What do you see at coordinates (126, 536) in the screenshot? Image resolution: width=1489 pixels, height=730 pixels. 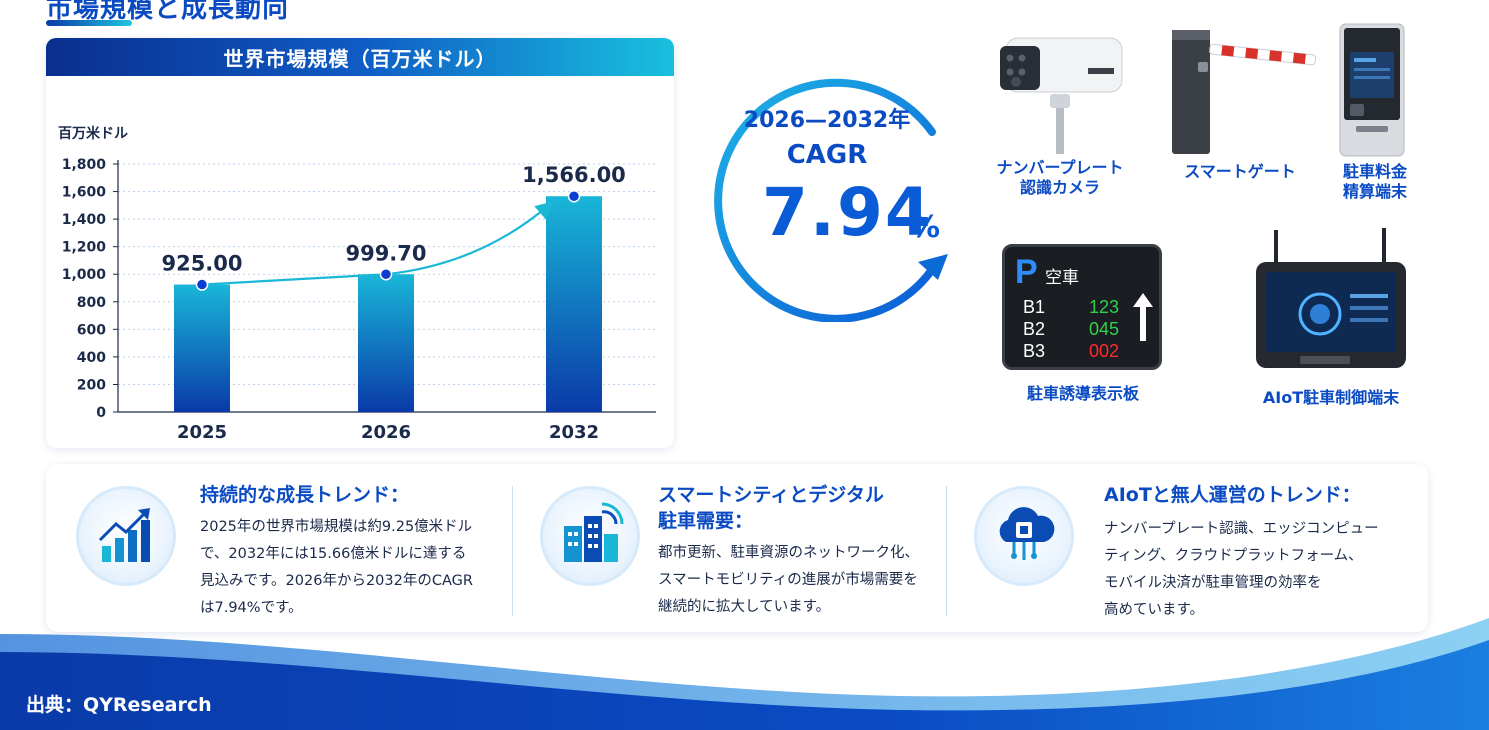 I see `growth-chart-icon` at bounding box center [126, 536].